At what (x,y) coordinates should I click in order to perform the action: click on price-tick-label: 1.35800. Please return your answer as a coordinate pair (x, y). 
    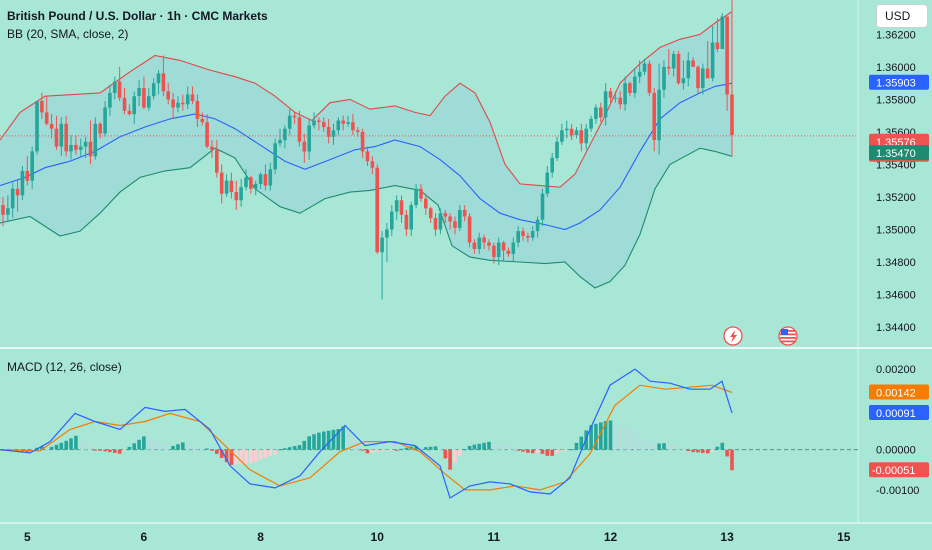
    Looking at the image, I should click on (896, 100).